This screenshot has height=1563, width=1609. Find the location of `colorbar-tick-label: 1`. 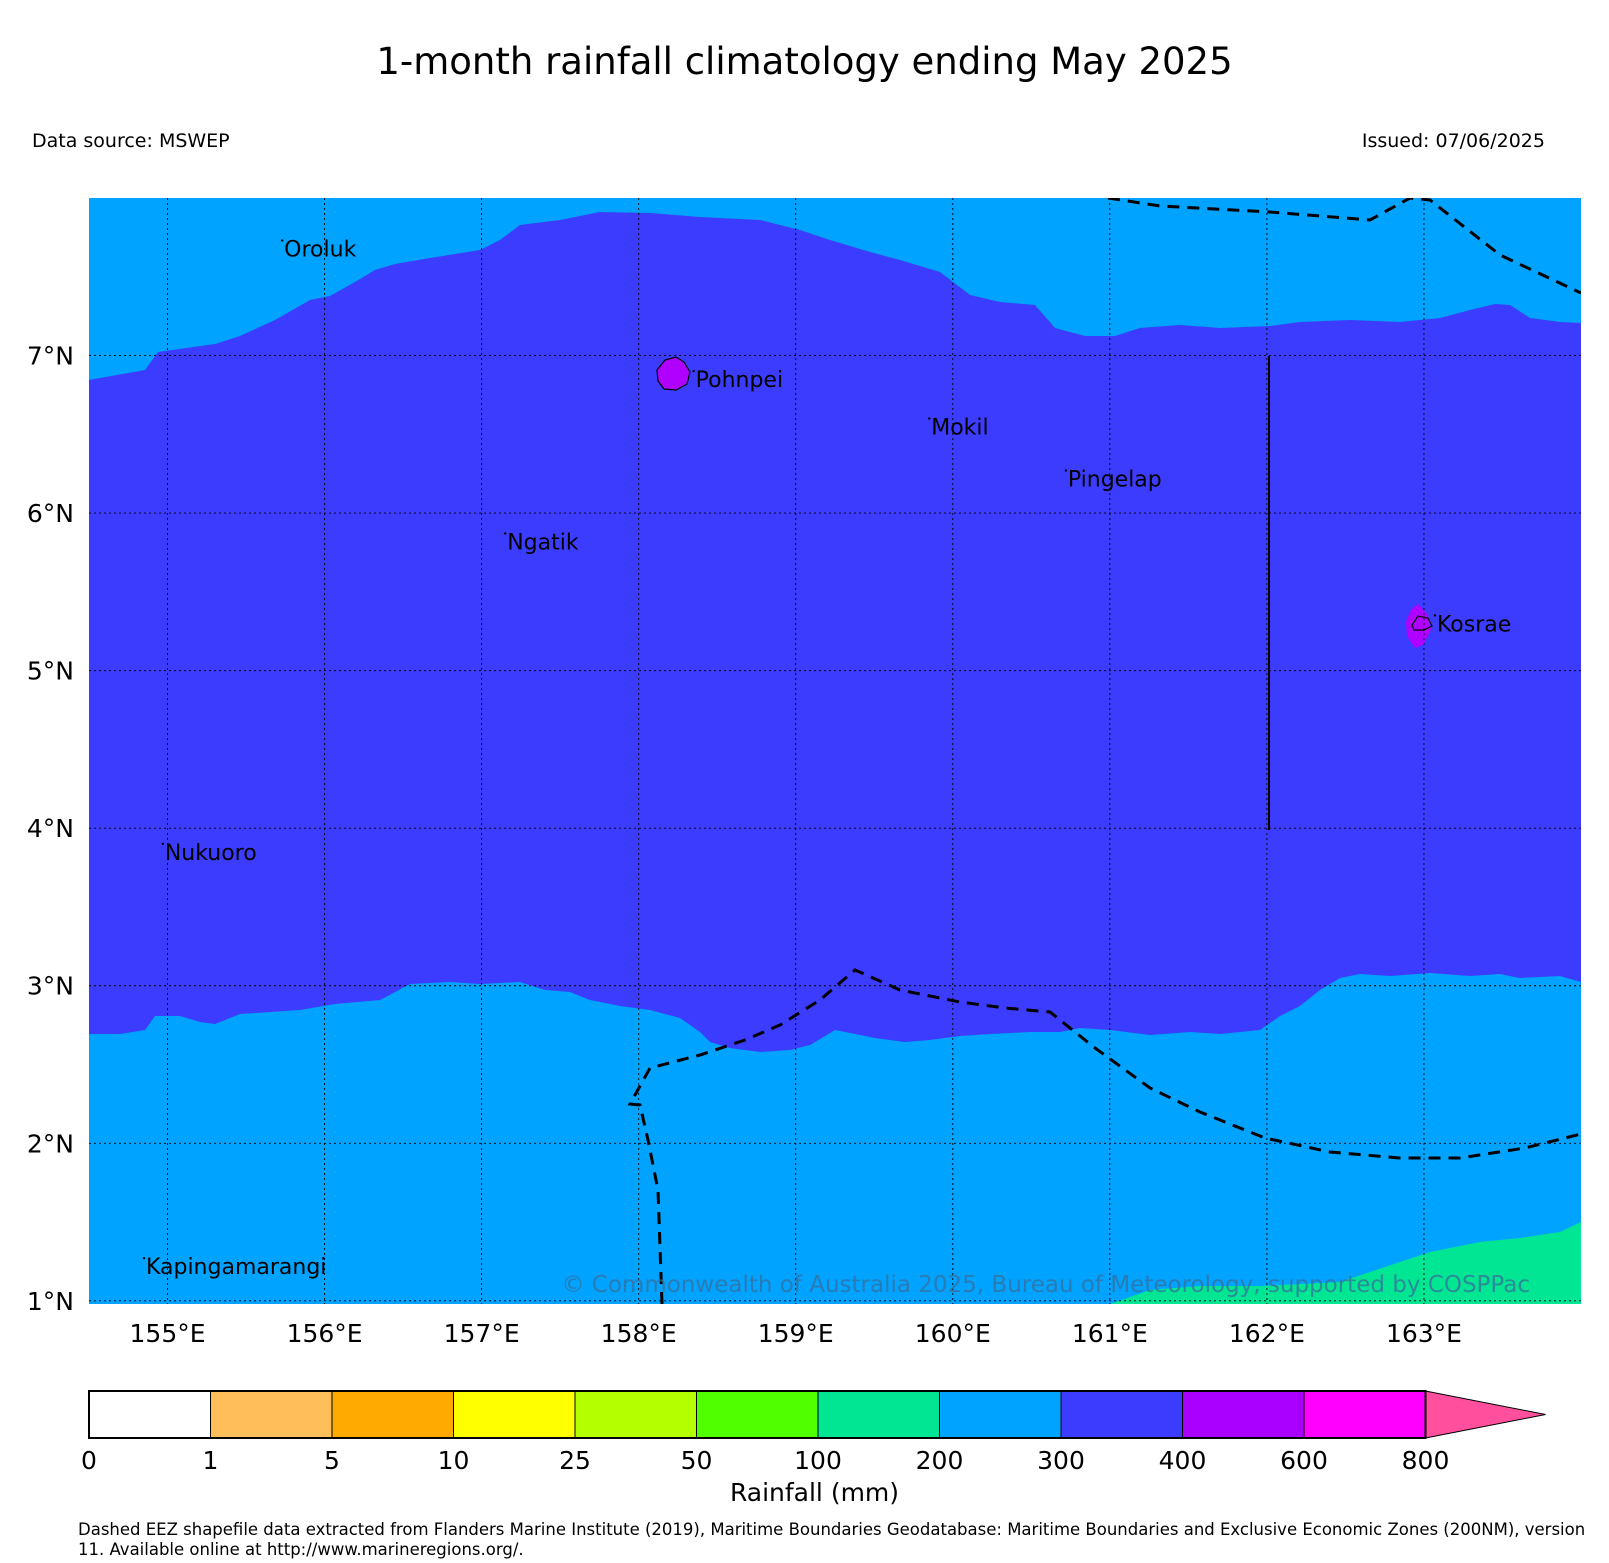

colorbar-tick-label: 1 is located at coordinates (211, 1460).